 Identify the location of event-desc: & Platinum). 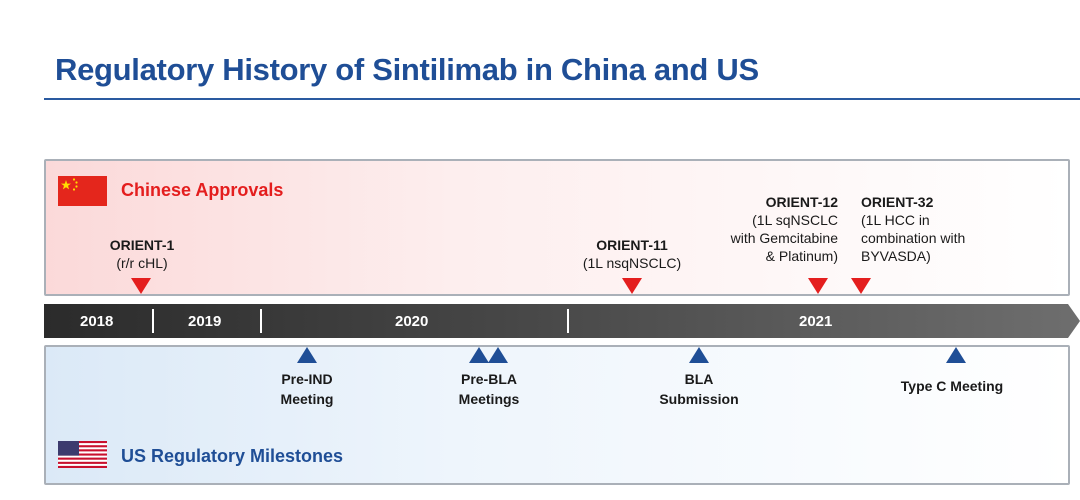
(801, 256).